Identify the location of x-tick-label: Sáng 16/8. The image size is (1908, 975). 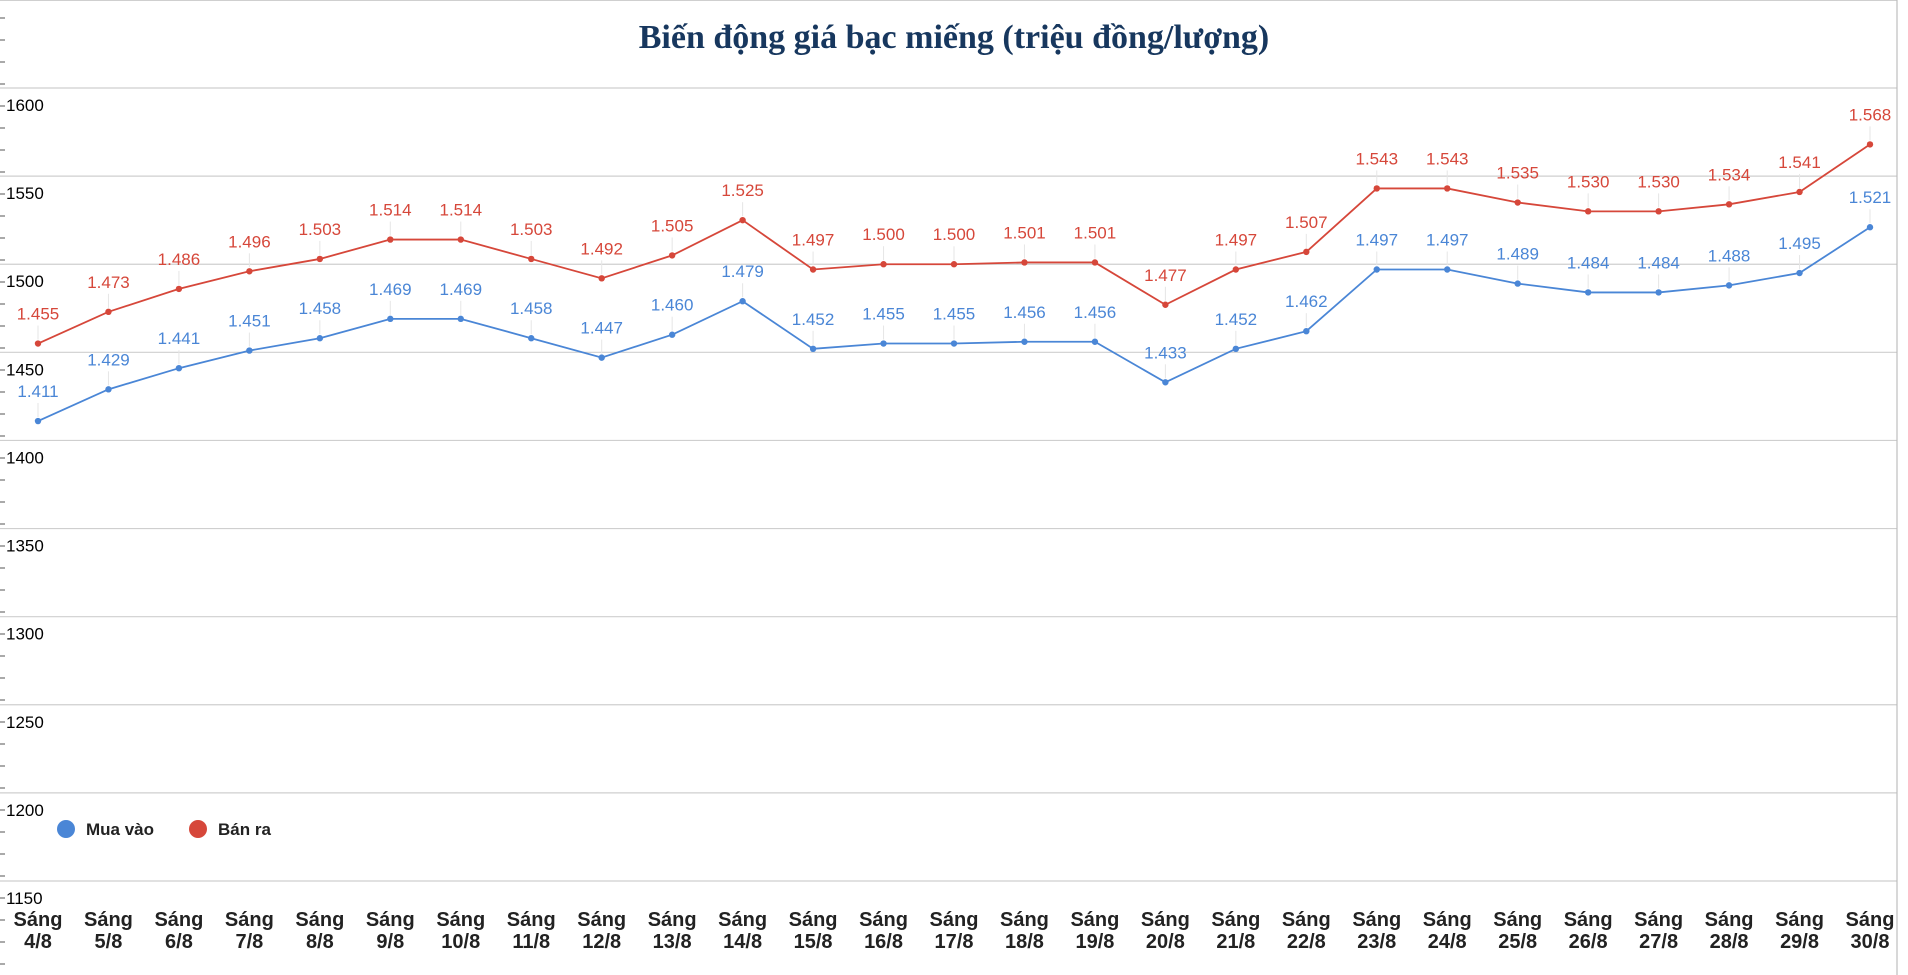
(883, 931).